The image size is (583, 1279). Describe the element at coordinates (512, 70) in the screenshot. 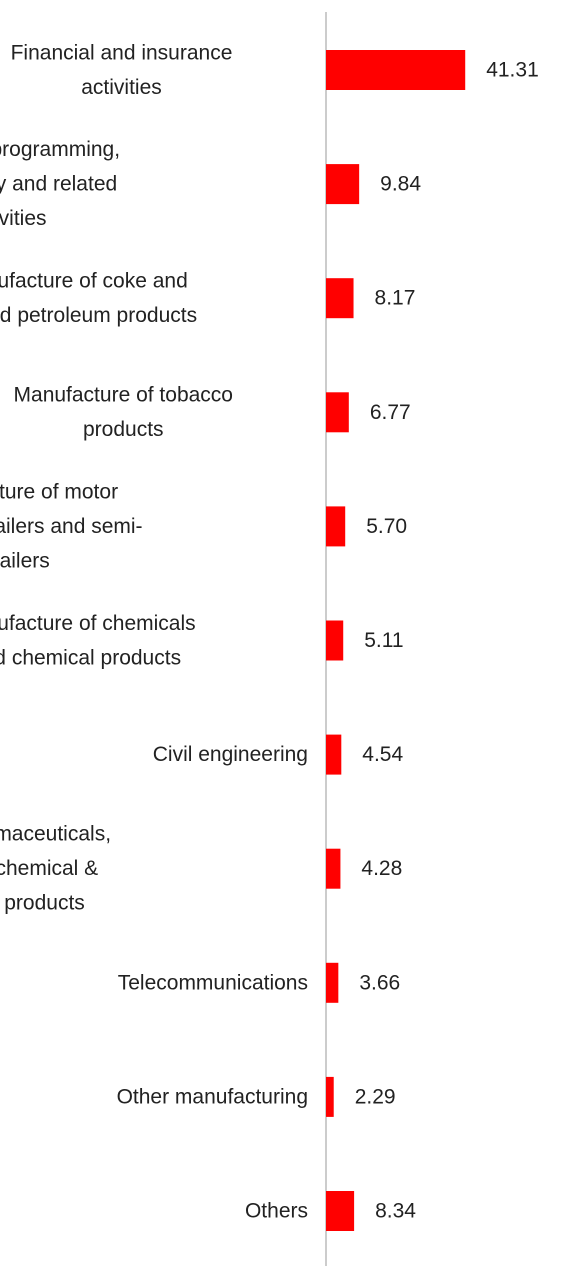

I see `value-label: 41.31` at that location.